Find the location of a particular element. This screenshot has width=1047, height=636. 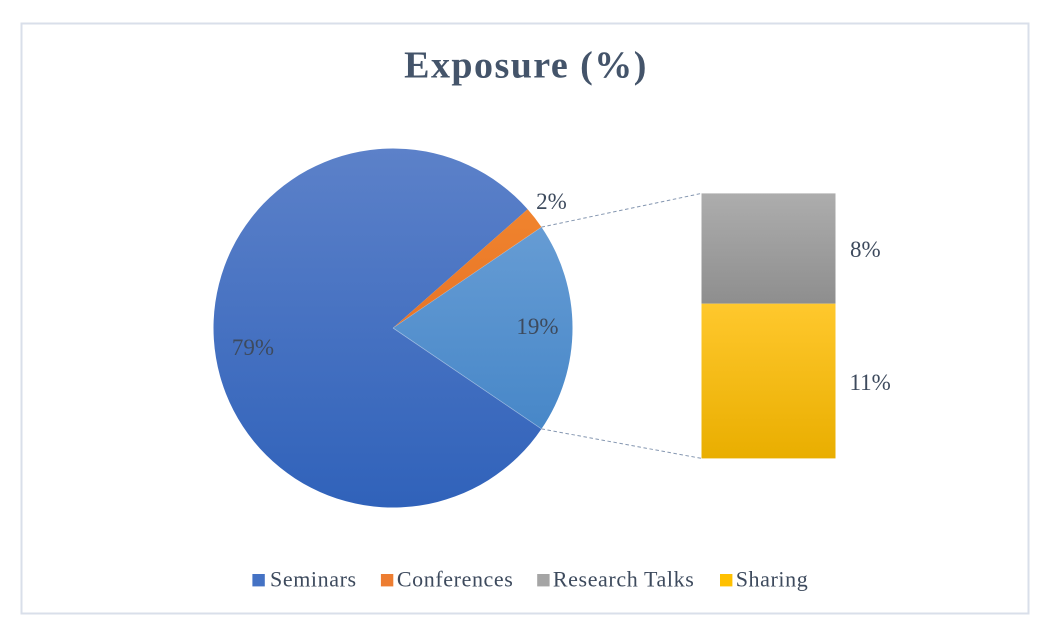

svg-text: 19% is located at coordinates (537, 326).